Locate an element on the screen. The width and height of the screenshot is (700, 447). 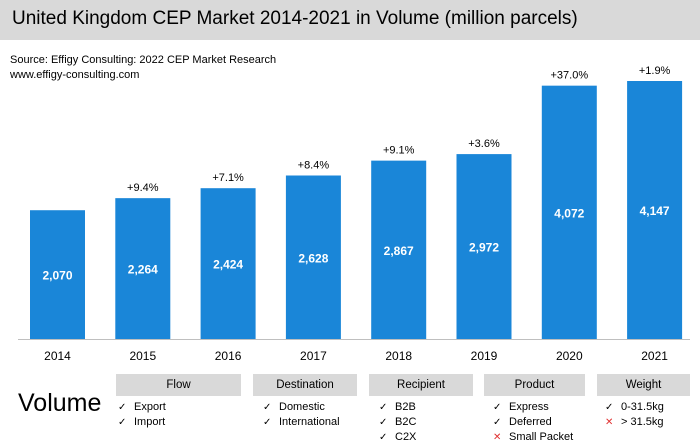
category-item: ✓ 0-31.5kg is located at coordinates (634, 407).